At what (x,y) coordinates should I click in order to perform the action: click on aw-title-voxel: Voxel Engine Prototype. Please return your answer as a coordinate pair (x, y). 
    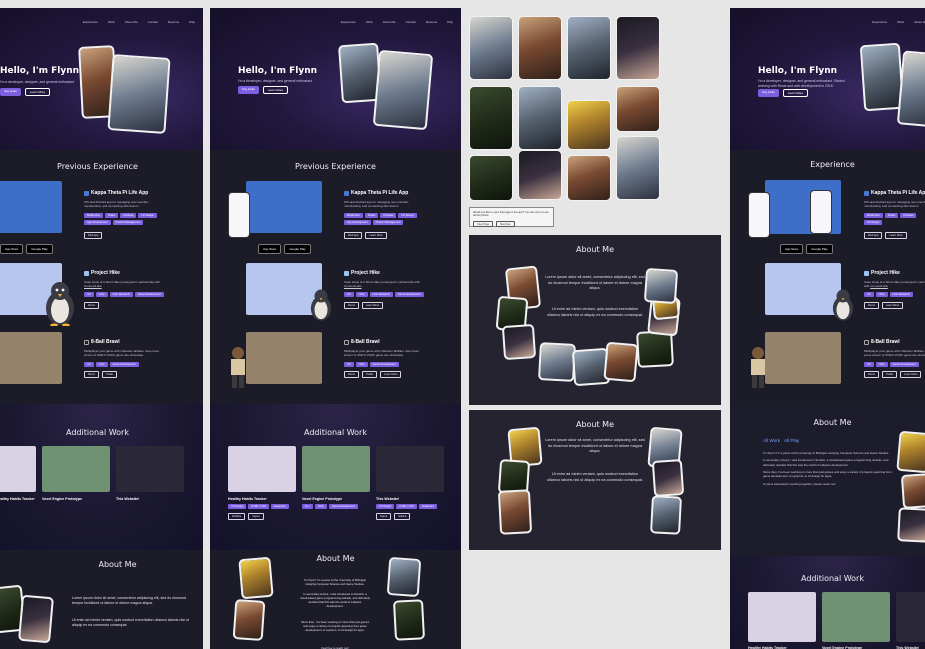
    Looking at the image, I should click on (842, 647).